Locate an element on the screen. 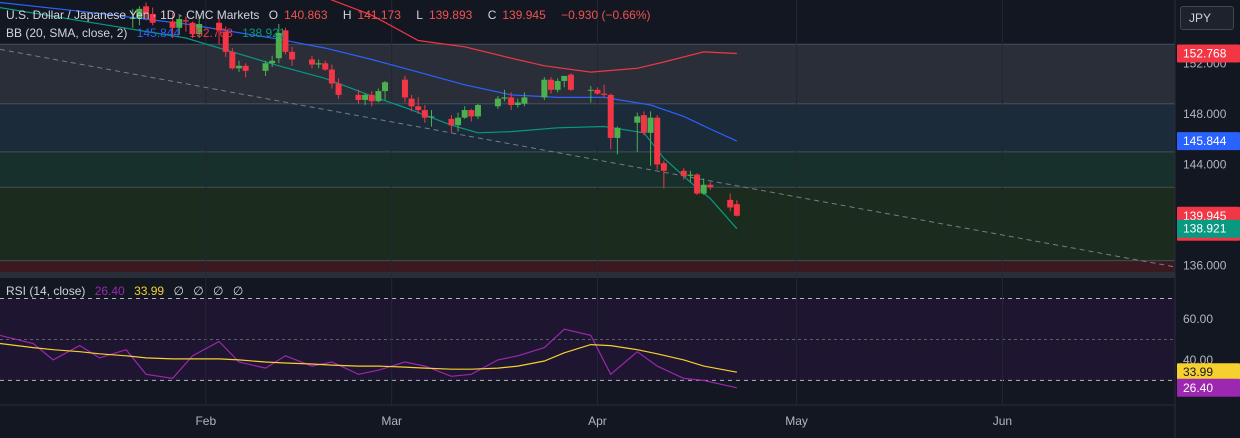  pane-separator is located at coordinates (620, 275).